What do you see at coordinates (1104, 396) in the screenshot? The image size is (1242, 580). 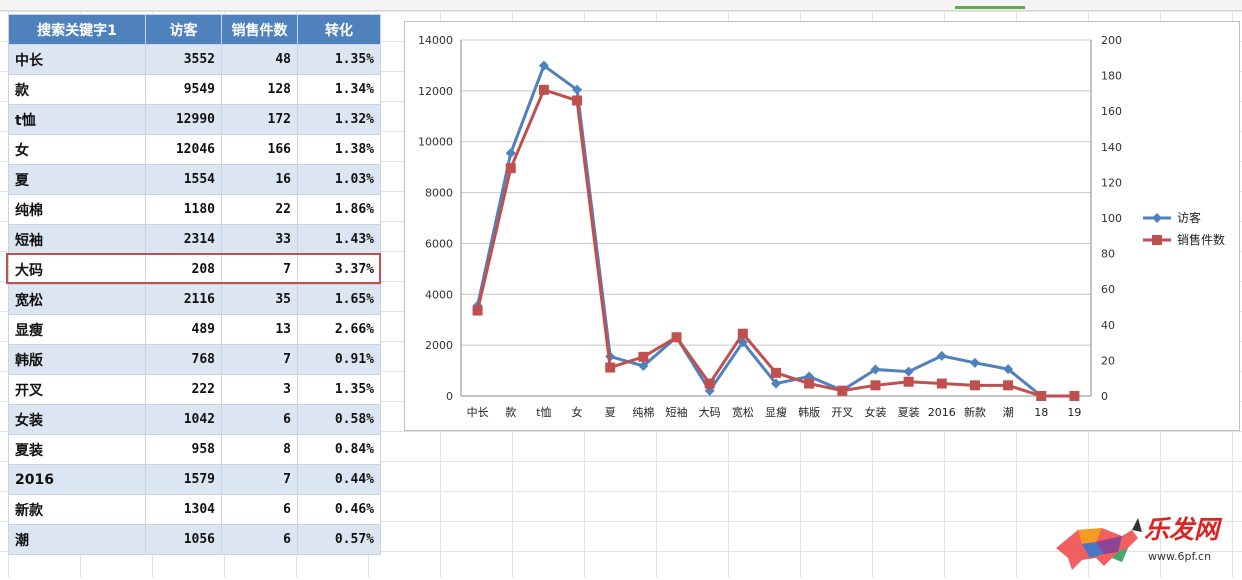 I see `y-right-tick-label: 0` at bounding box center [1104, 396].